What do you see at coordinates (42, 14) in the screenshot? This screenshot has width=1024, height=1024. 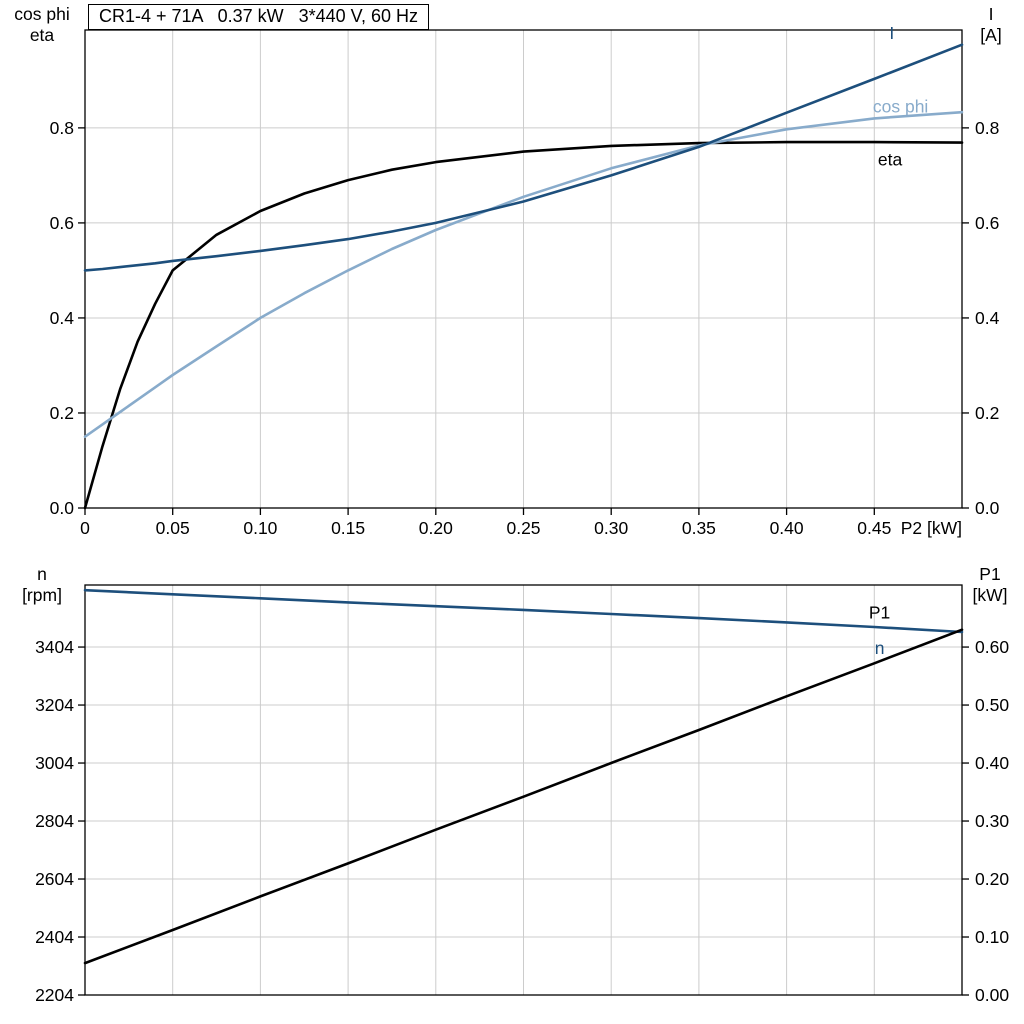 I see `upper-left-axis-title-line1: cos phi` at bounding box center [42, 14].